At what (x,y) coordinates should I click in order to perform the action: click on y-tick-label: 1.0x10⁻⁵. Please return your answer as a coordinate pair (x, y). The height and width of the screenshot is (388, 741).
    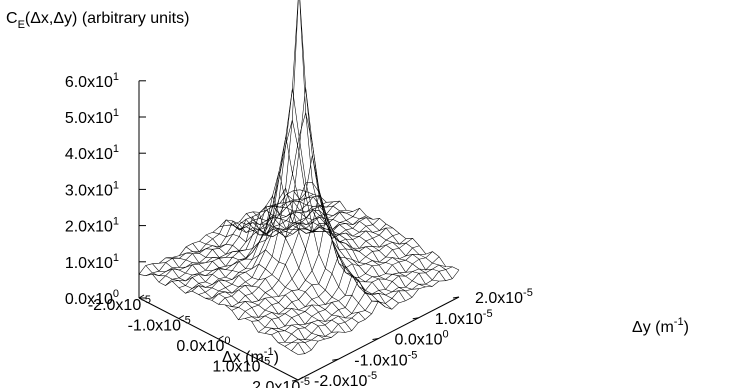
    Looking at the image, I should click on (464, 318).